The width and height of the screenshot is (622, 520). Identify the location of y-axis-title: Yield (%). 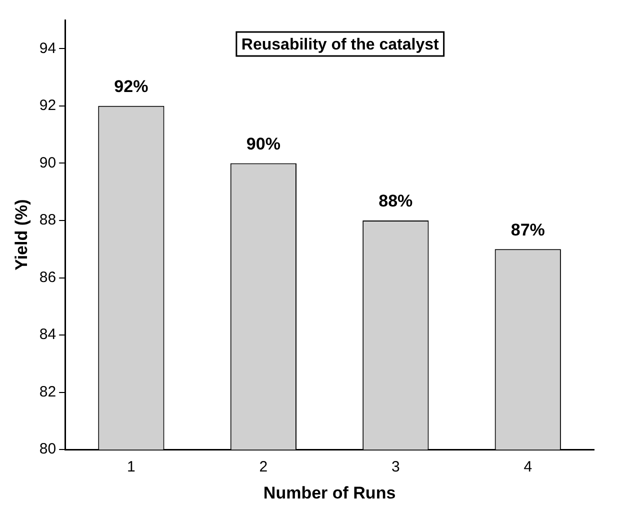
(21, 234).